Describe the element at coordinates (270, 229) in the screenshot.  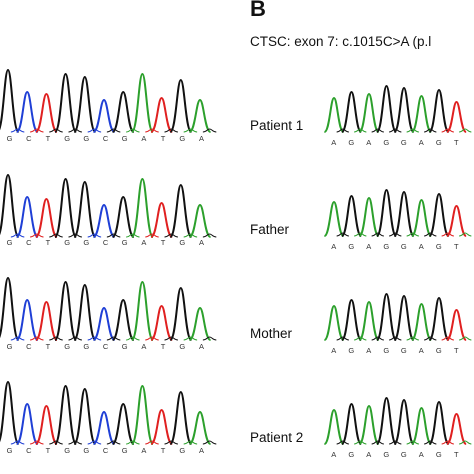
I see `row-label-father: Father` at that location.